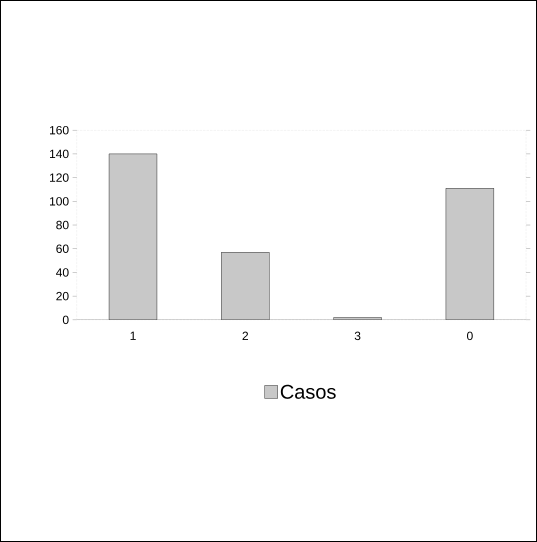 This screenshot has width=537, height=542. I want to click on x-tick-label: 2, so click(245, 336).